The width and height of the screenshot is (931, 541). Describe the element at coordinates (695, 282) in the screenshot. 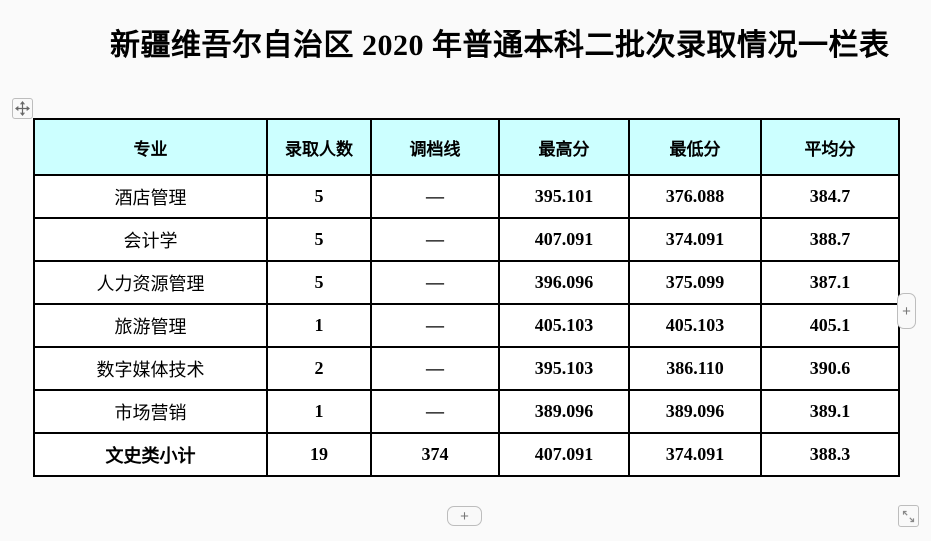

I see `cell-lowest: 375.099` at that location.